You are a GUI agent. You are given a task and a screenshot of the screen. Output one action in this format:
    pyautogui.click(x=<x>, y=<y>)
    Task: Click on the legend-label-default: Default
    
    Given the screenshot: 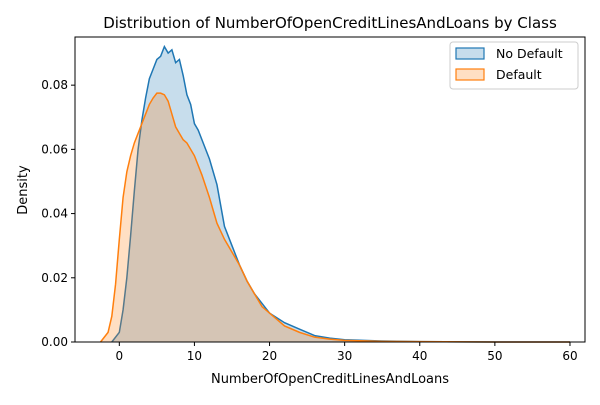 What is the action you would take?
    pyautogui.click(x=519, y=74)
    